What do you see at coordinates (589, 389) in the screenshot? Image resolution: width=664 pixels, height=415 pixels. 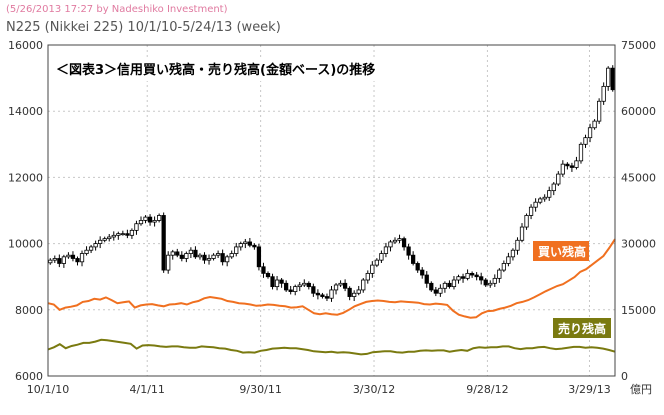 I see `x-tick-label: 3/29/13` at bounding box center [589, 389].